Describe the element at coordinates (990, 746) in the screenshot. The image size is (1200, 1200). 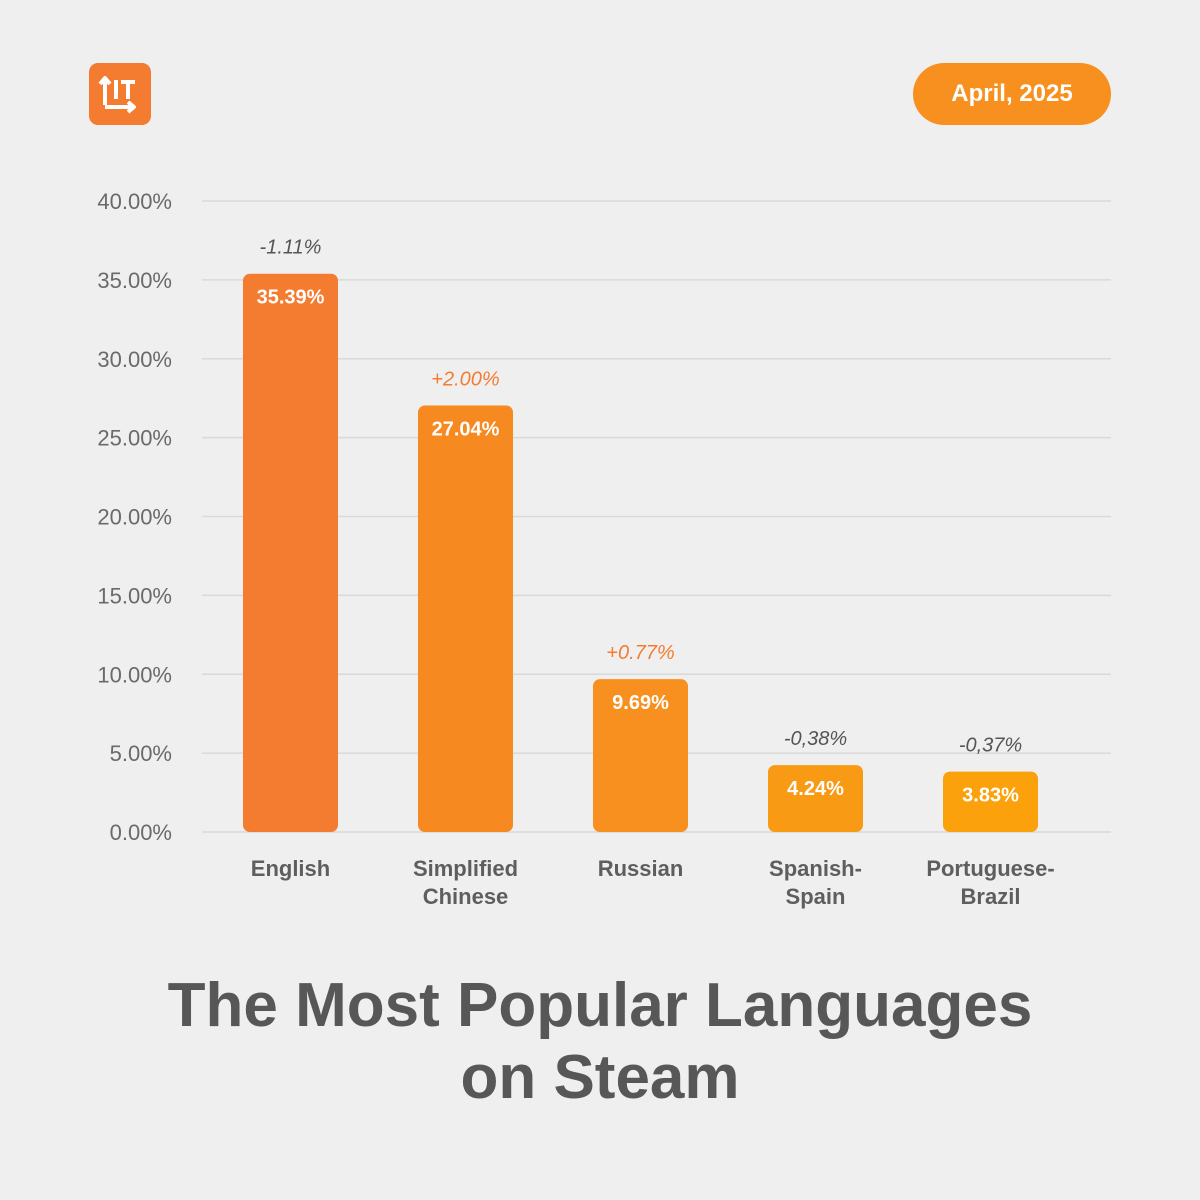
I see `bar-change-label: -0,37%` at that location.